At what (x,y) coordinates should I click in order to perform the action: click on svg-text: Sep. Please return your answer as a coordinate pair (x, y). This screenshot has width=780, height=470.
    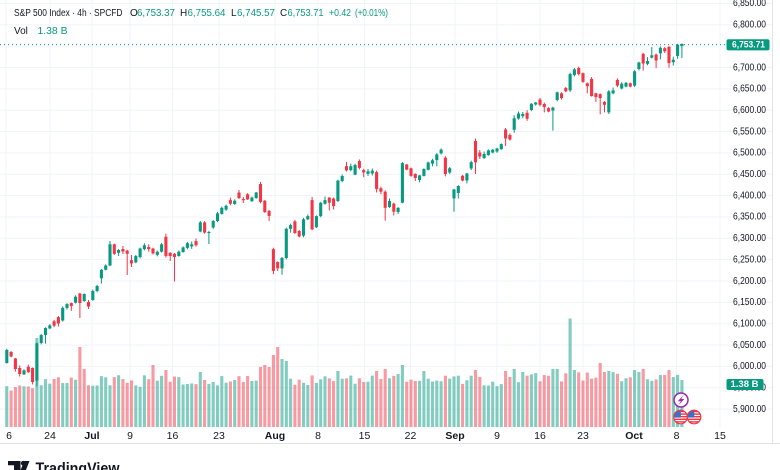
    Looking at the image, I should click on (454, 436).